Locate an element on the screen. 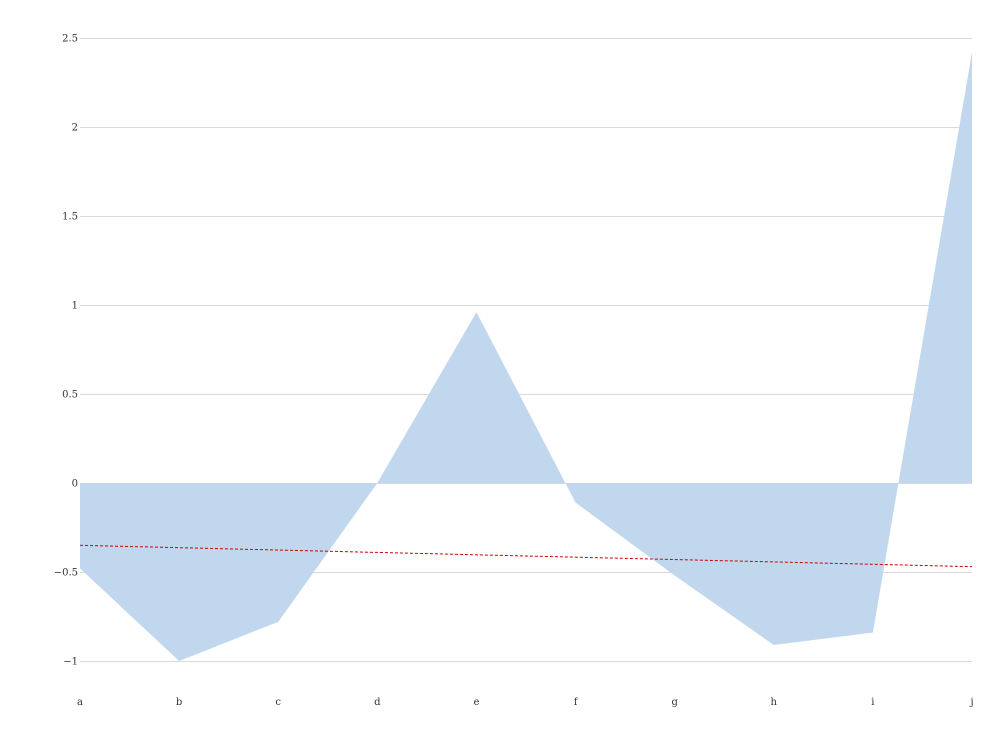 The width and height of the screenshot is (992, 744). y-tick-label: 0.5 is located at coordinates (70, 395).